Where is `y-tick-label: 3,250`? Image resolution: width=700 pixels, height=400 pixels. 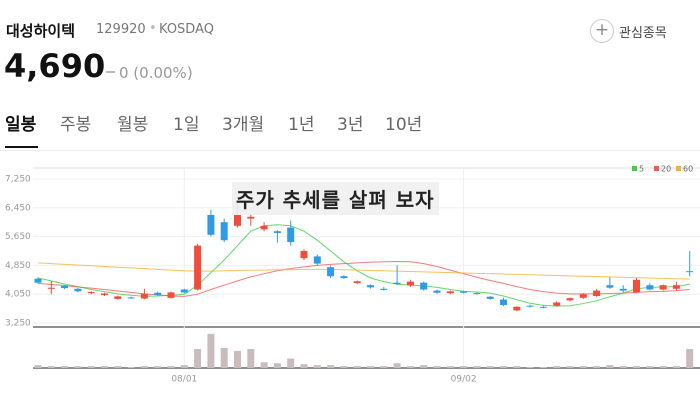
y-tick-label: 3,250 is located at coordinates (18, 324).